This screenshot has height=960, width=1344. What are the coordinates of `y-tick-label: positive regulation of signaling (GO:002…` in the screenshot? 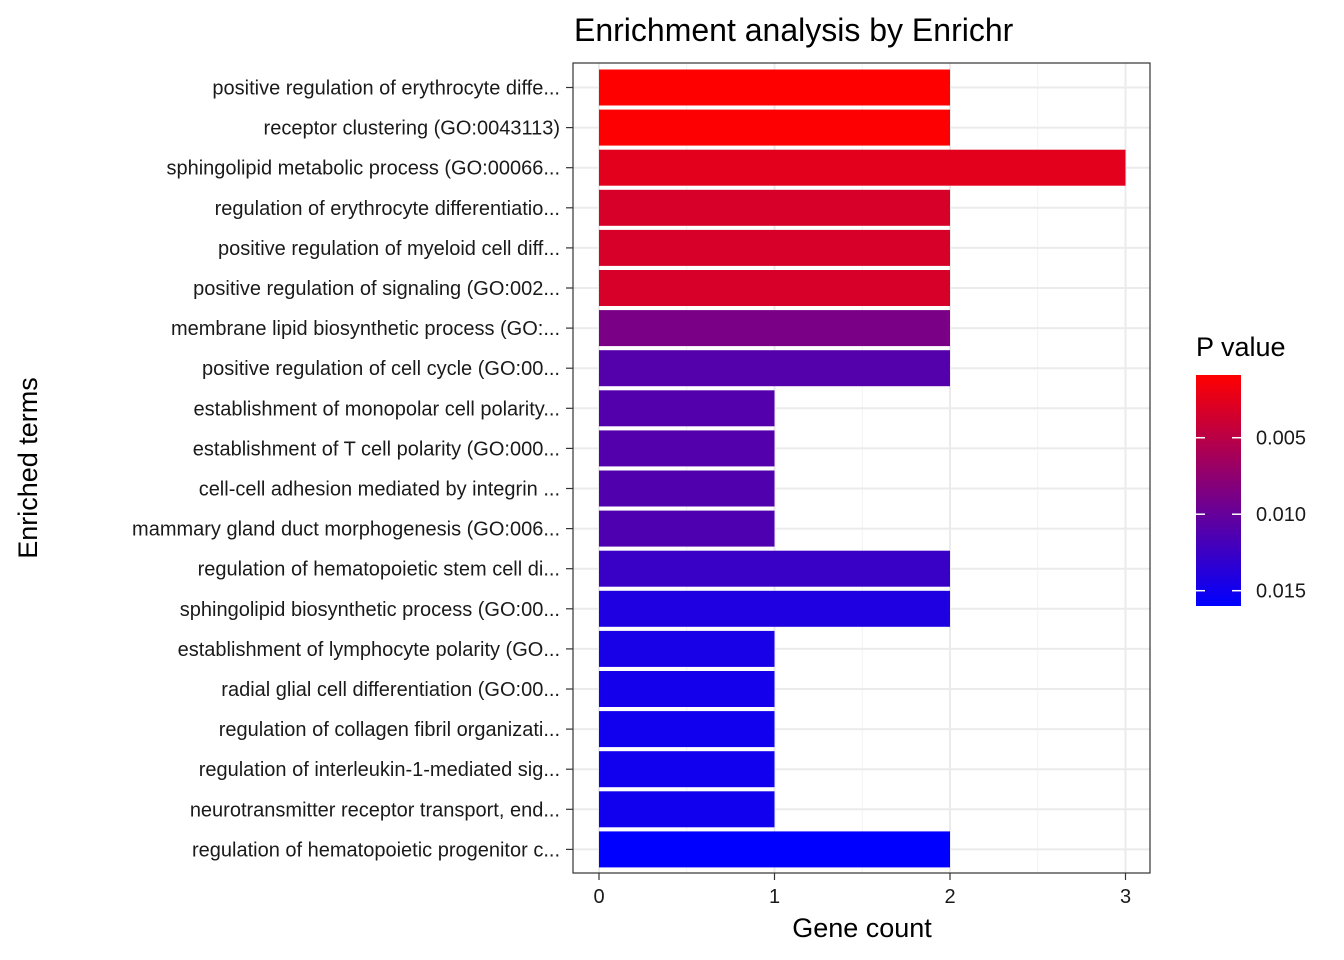 It's located at (376, 289).